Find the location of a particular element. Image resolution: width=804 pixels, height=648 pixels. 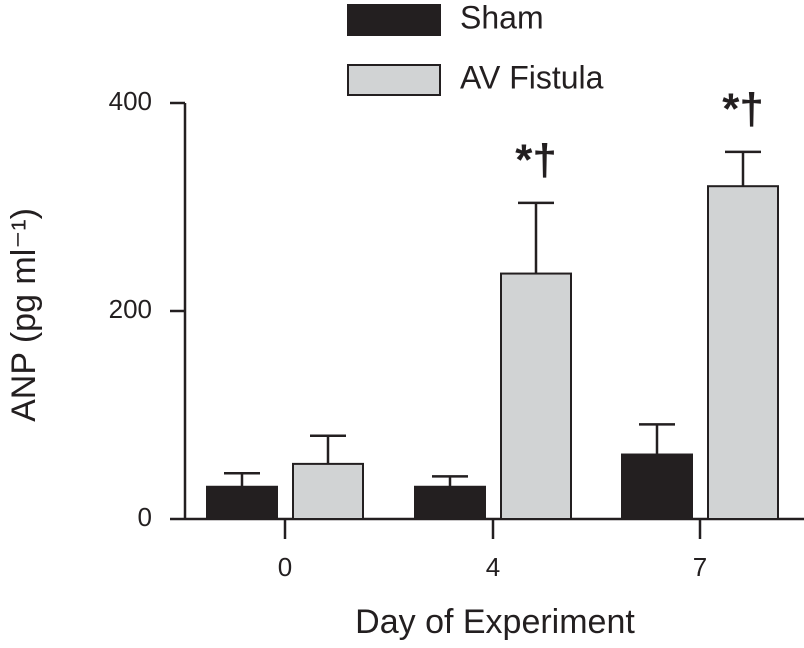

x-tick-label: 0 is located at coordinates (285, 567).